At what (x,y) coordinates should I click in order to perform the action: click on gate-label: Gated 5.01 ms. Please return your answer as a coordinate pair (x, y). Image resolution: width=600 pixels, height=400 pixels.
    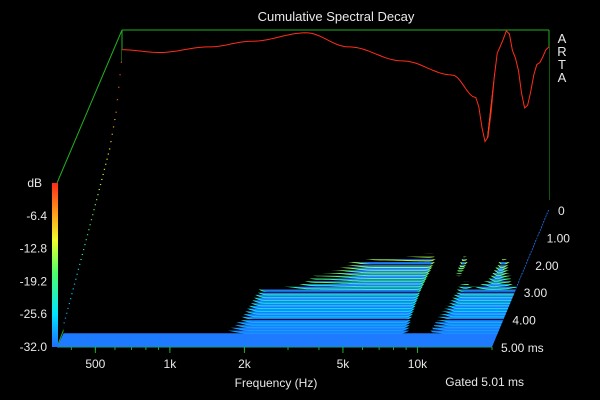
    Looking at the image, I should click on (484, 382).